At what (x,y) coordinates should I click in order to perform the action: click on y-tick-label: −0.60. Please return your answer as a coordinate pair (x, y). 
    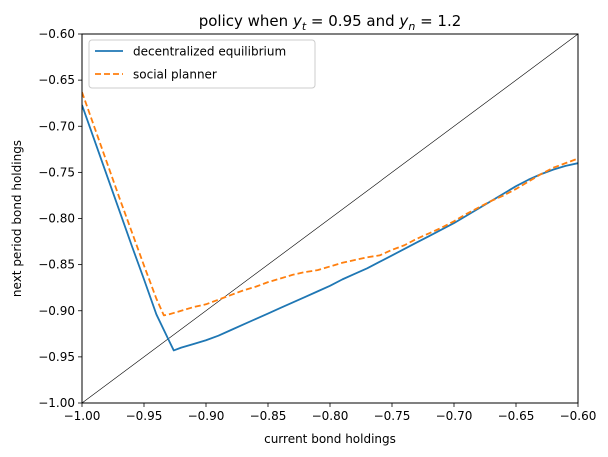
    Looking at the image, I should click on (56, 34).